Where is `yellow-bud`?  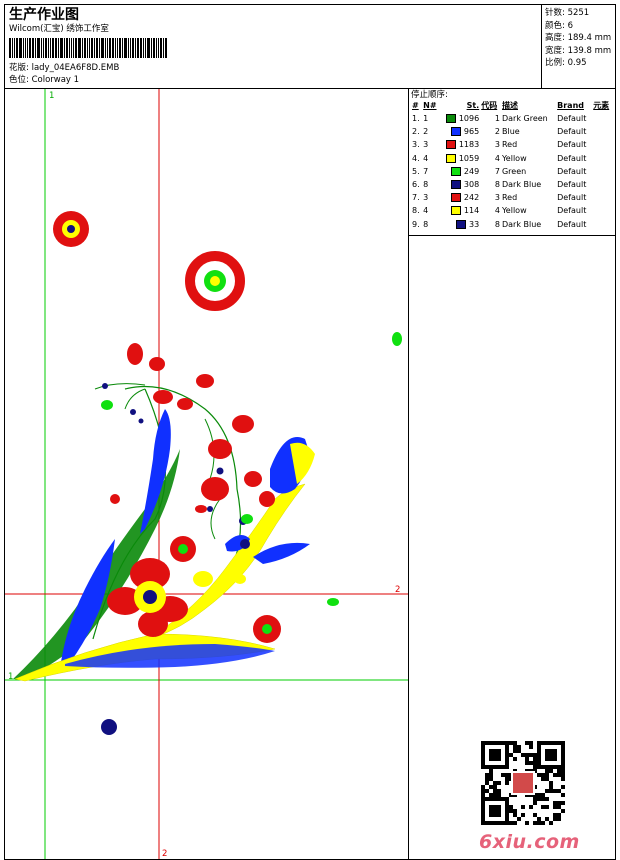 yellow-bud is located at coordinates (203, 579).